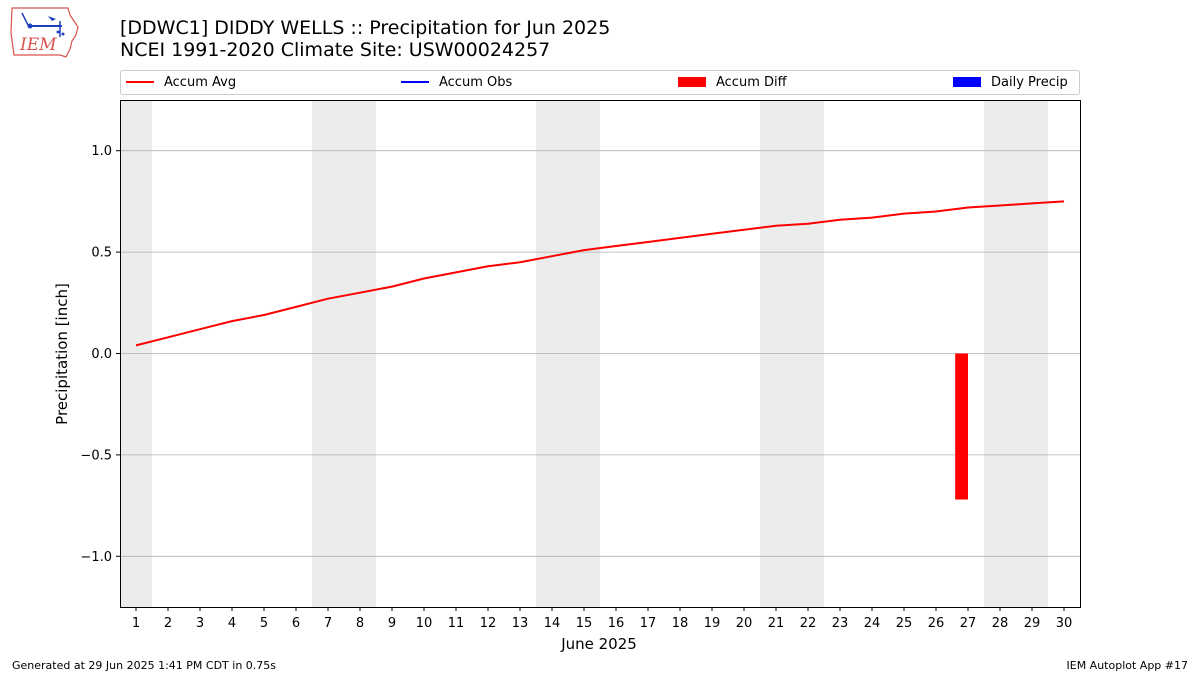 This screenshot has width=1200, height=675. Describe the element at coordinates (584, 623) in the screenshot. I see `x-tick-label: 15` at that location.